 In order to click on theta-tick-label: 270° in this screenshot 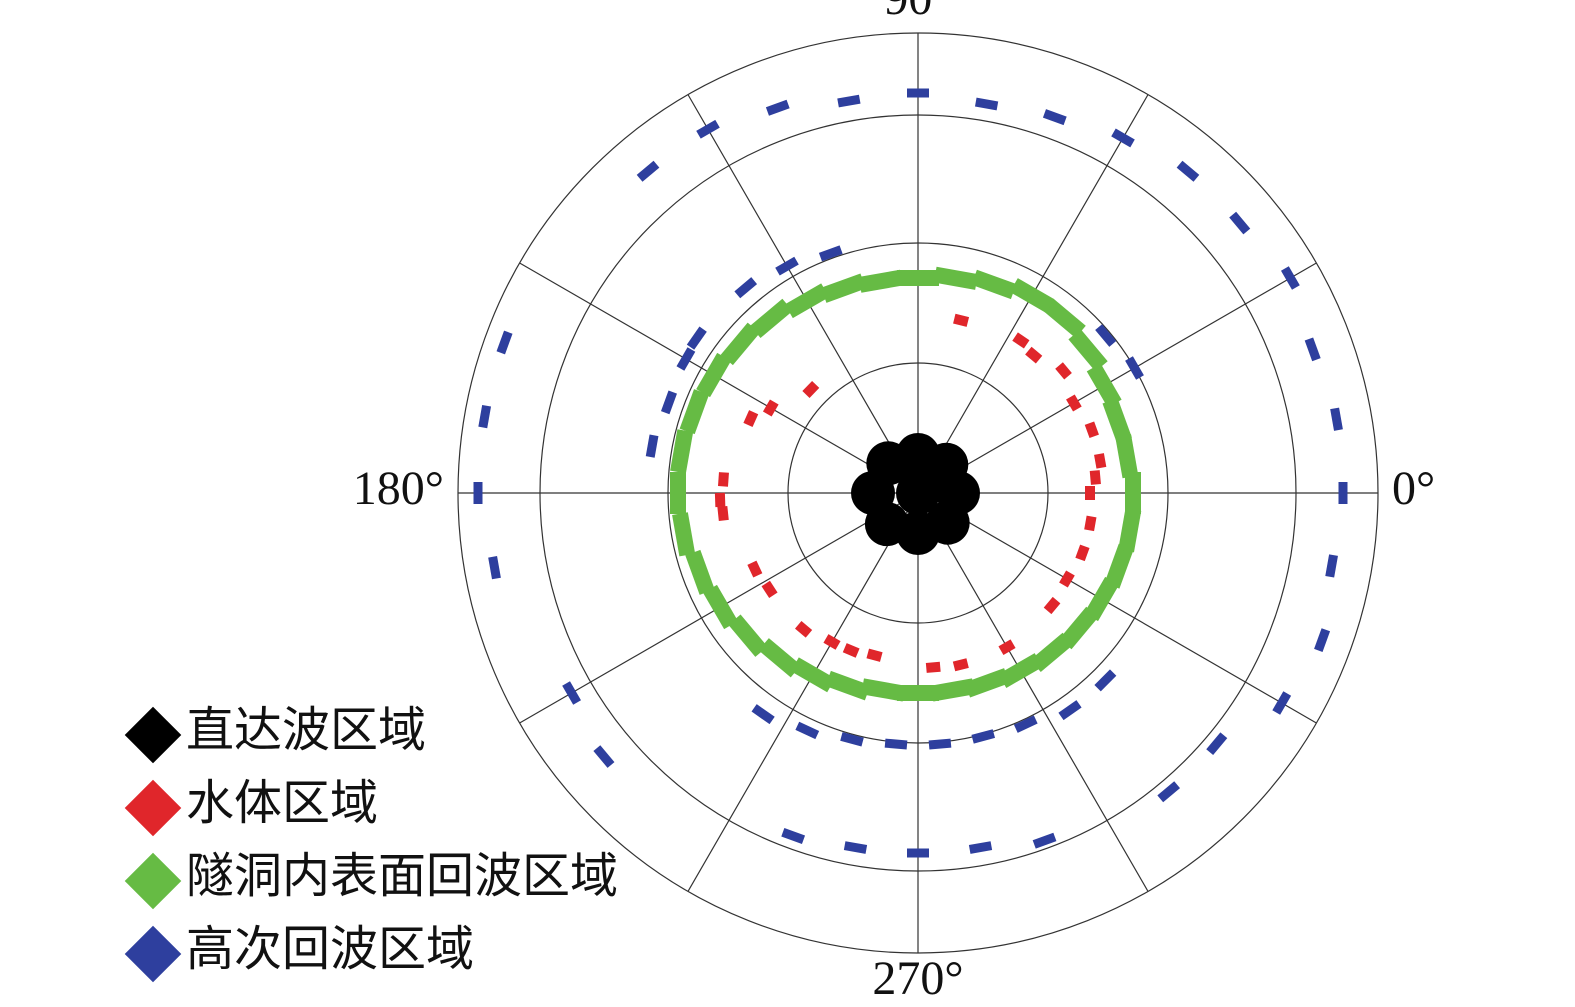, I will do `click(917, 977)`.